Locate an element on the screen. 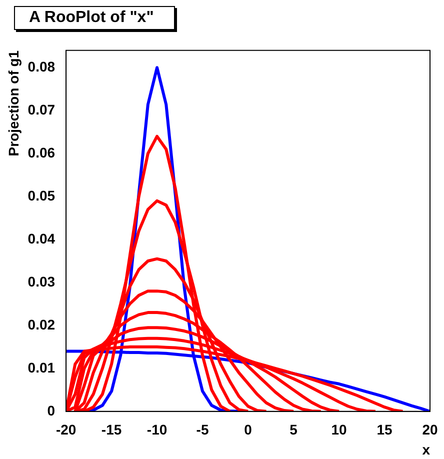  y-tick-label: 0.07 is located at coordinates (42, 109).